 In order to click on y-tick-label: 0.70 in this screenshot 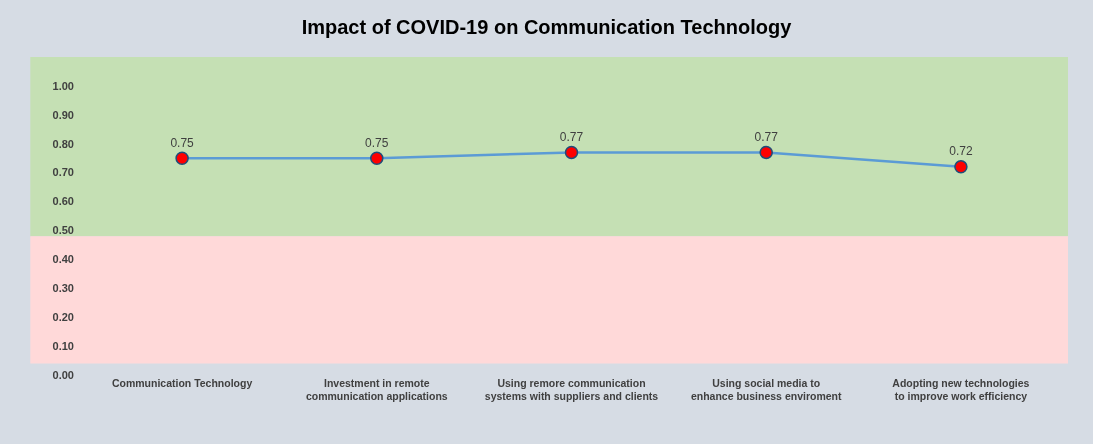, I will do `click(63, 172)`.